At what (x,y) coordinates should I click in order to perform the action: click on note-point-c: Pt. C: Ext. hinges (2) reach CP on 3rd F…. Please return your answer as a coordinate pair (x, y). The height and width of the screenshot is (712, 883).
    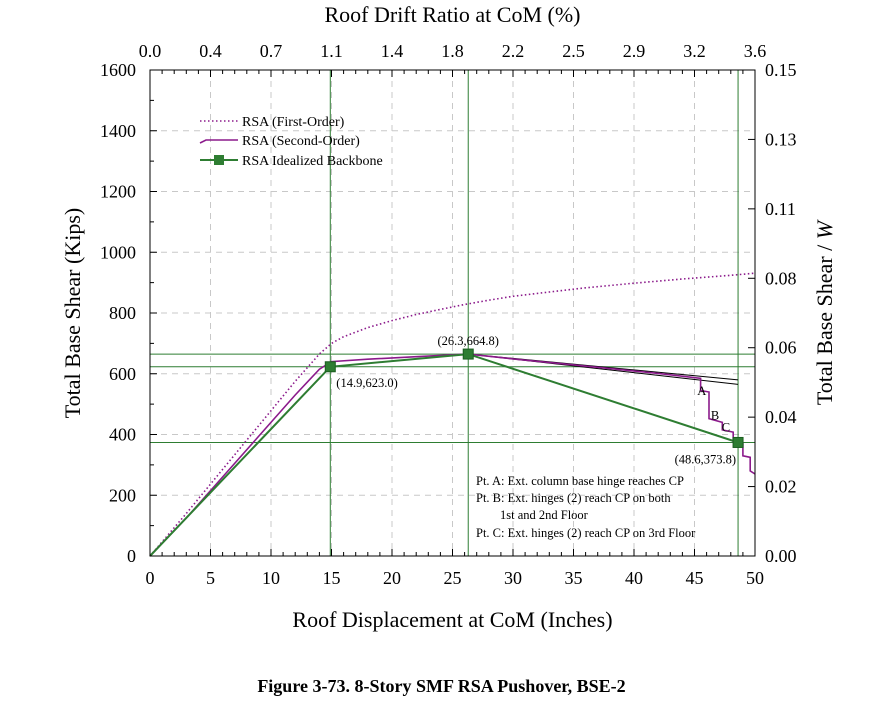
    Looking at the image, I should click on (586, 533).